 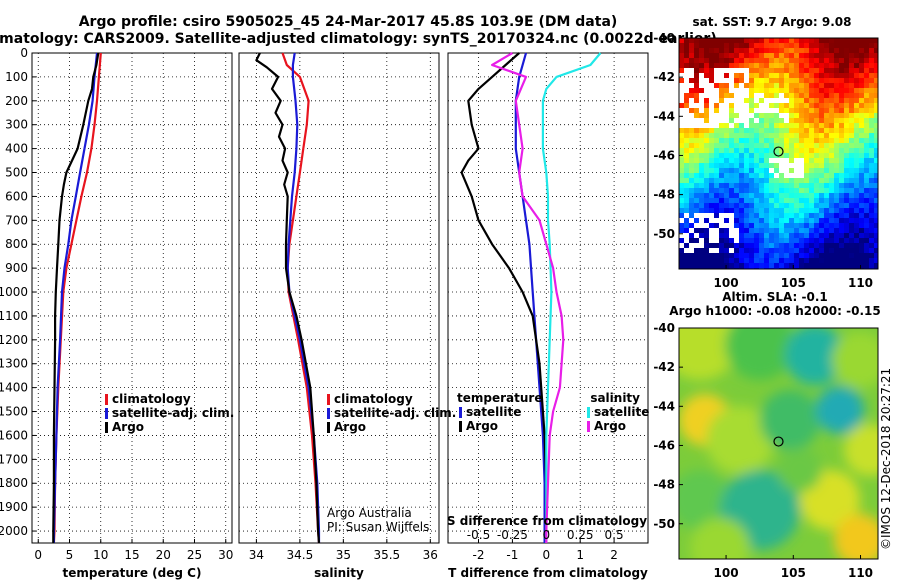 I want to click on x-tick-label: 2, so click(x=614, y=555).